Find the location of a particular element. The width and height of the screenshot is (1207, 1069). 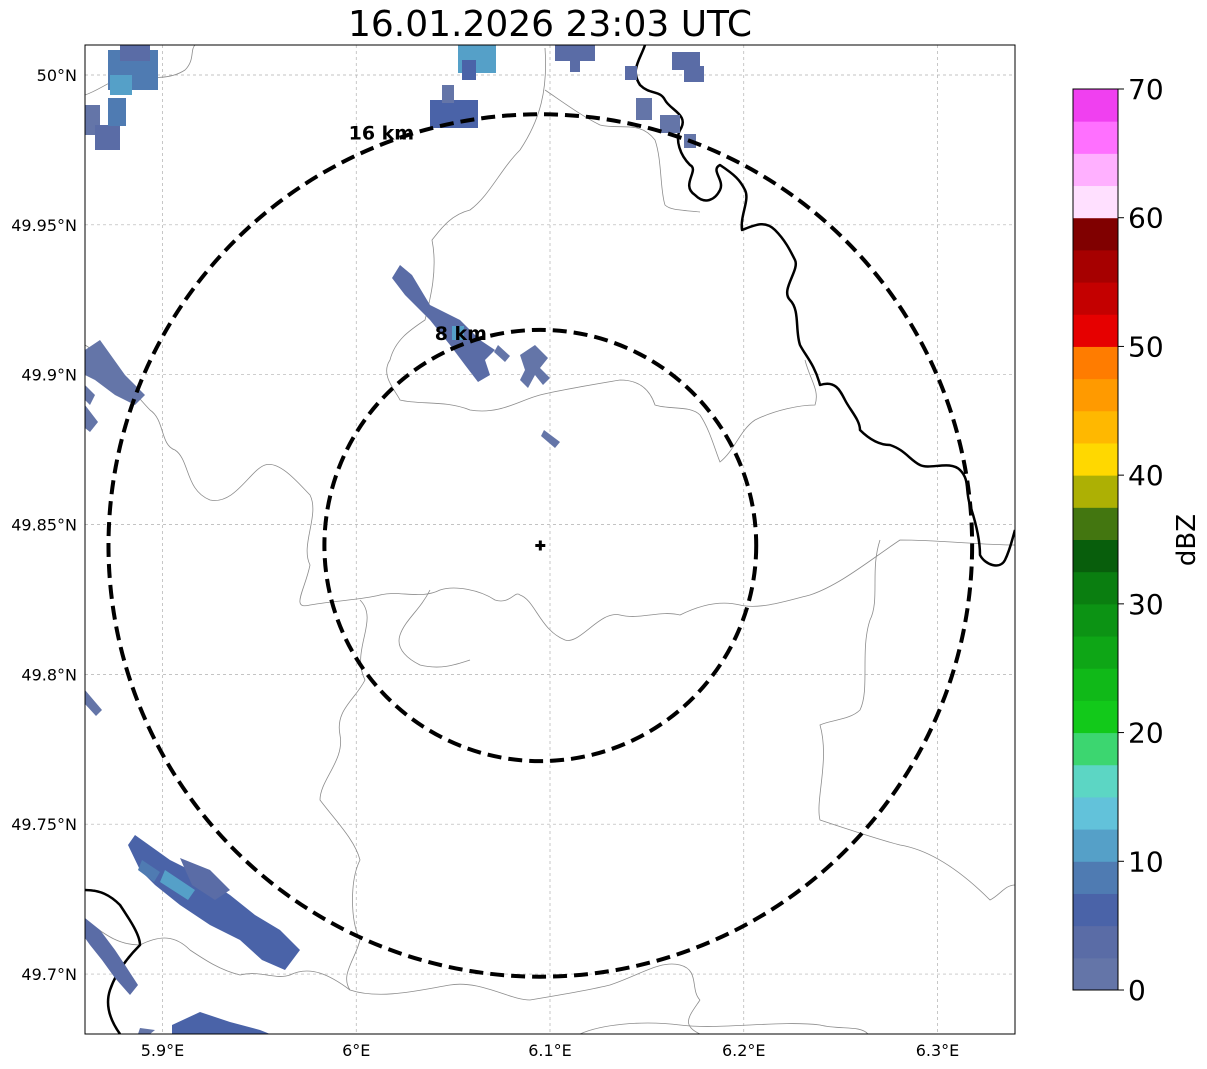

radar-center-marker is located at coordinates (540, 545).